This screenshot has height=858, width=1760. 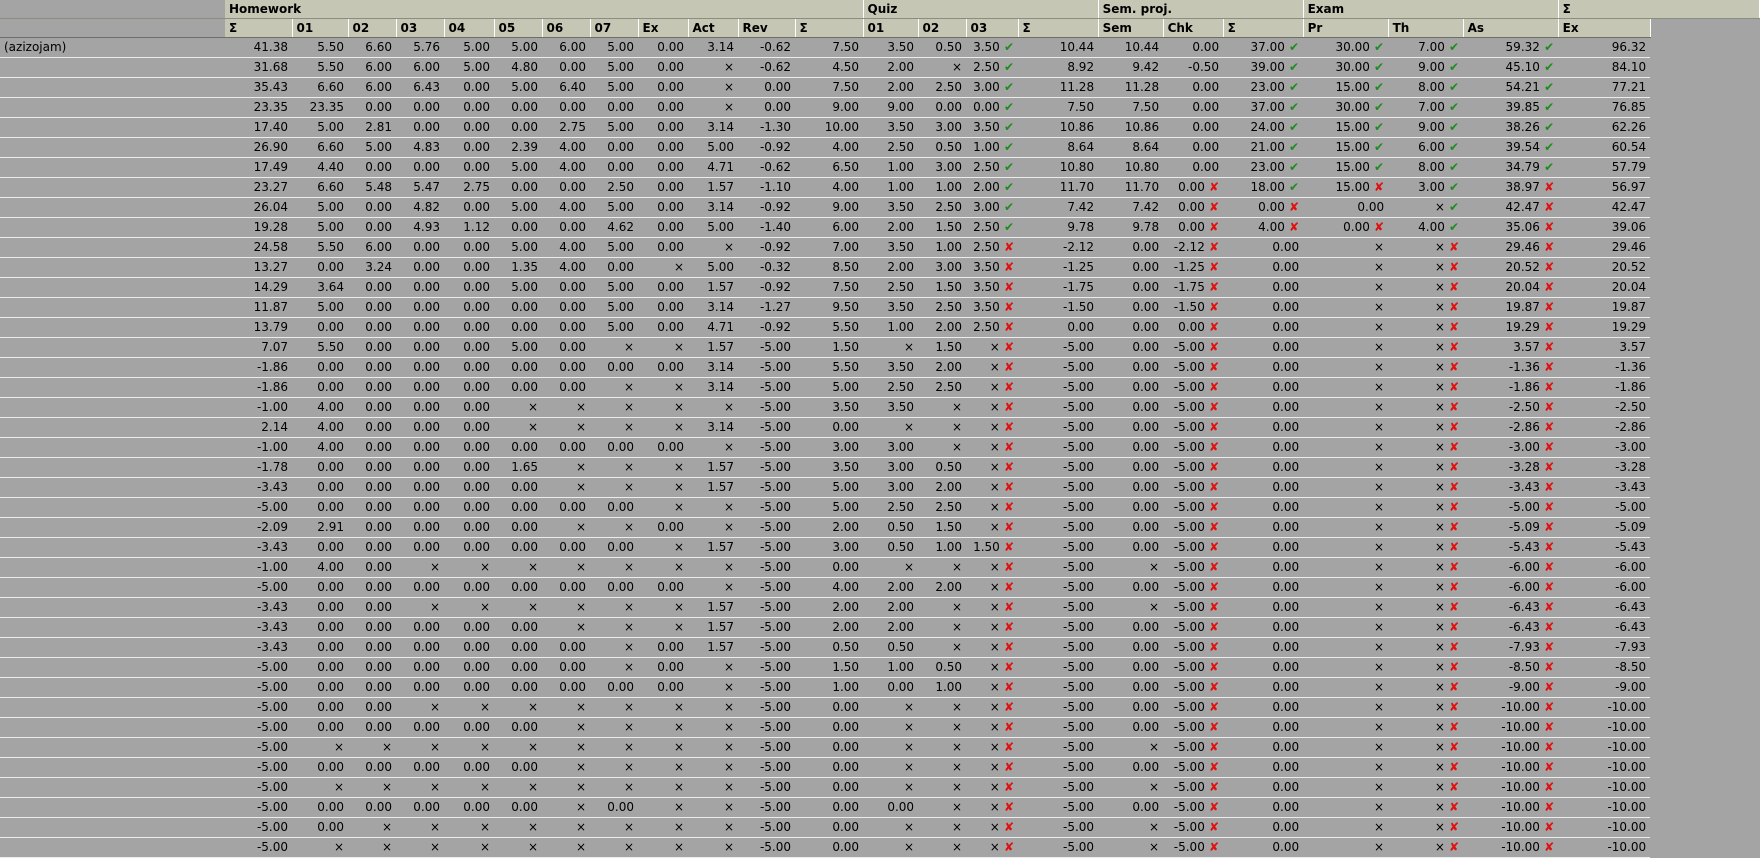 I want to click on cell-value: 10.80, so click(x=1142, y=167).